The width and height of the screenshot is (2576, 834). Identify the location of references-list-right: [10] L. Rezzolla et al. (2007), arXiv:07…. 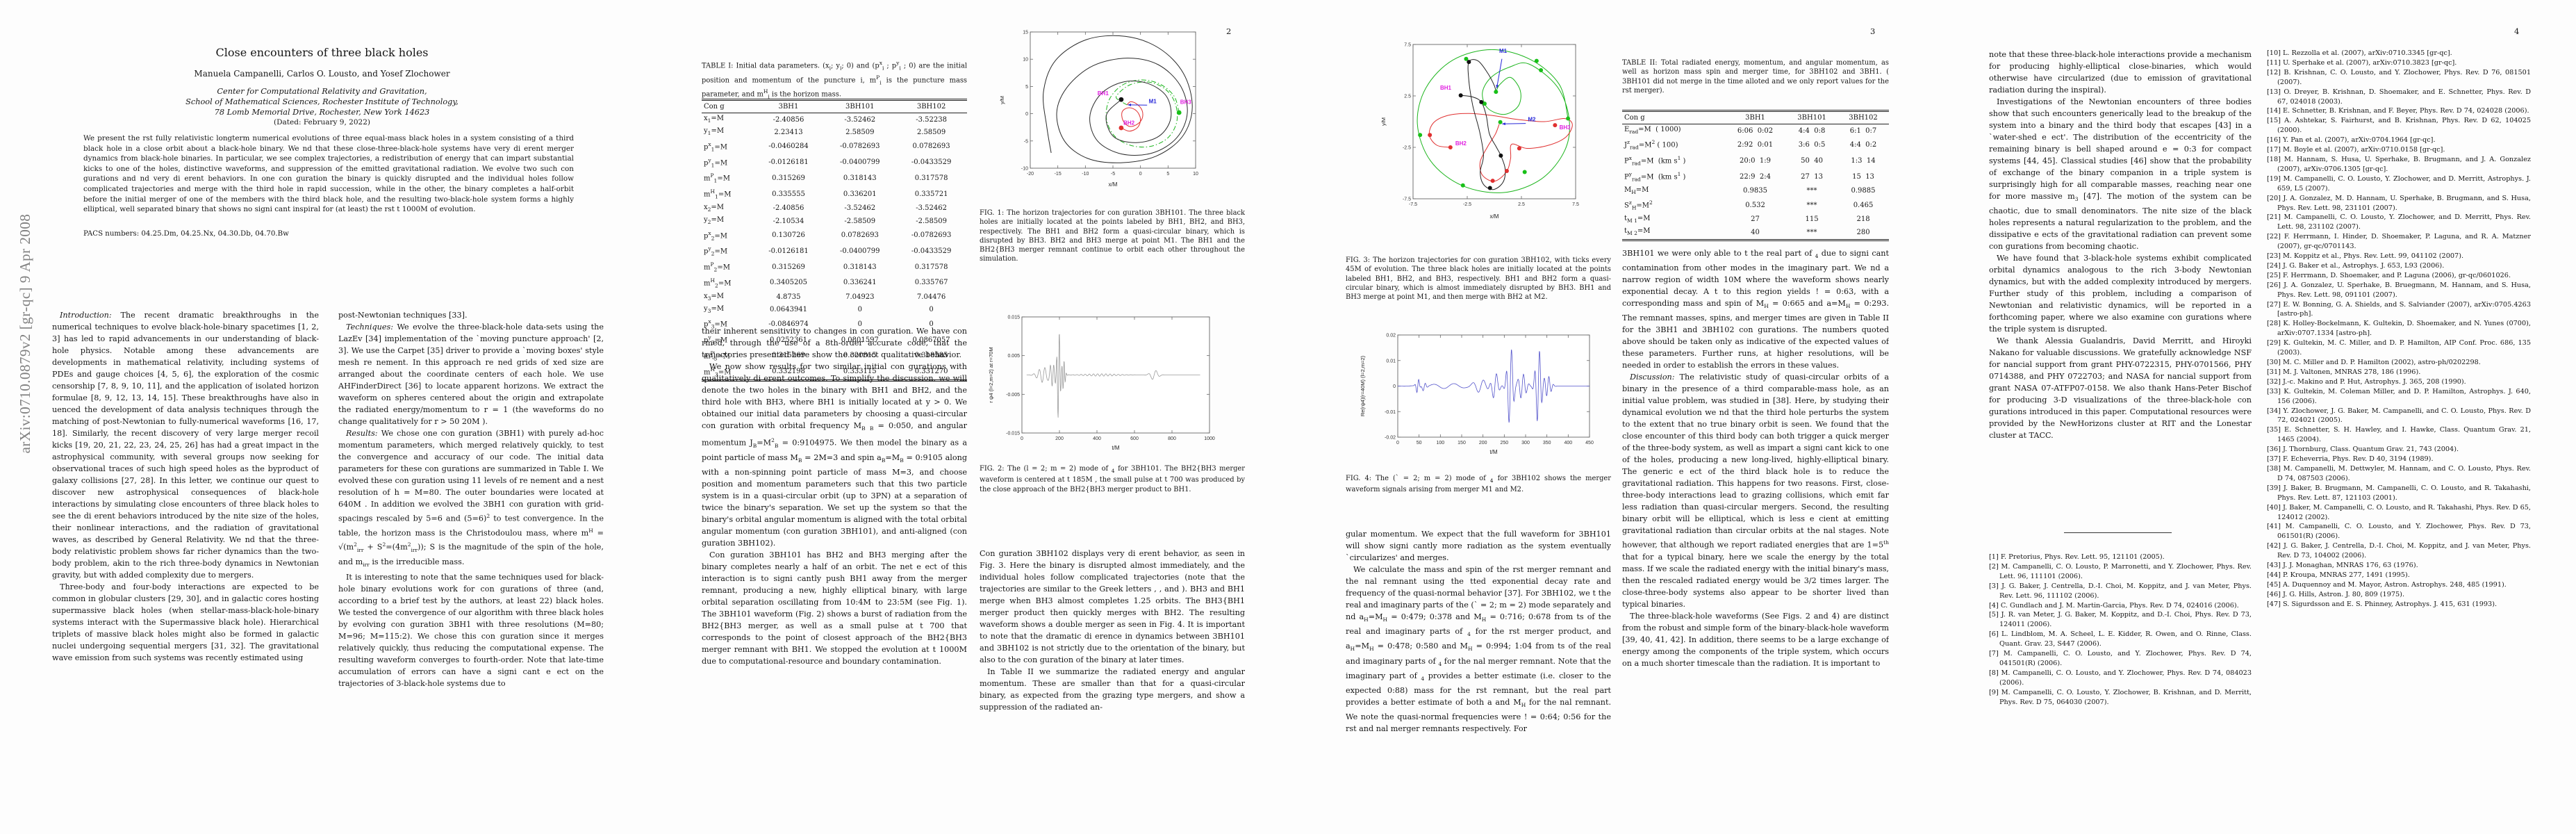
(2399, 434).